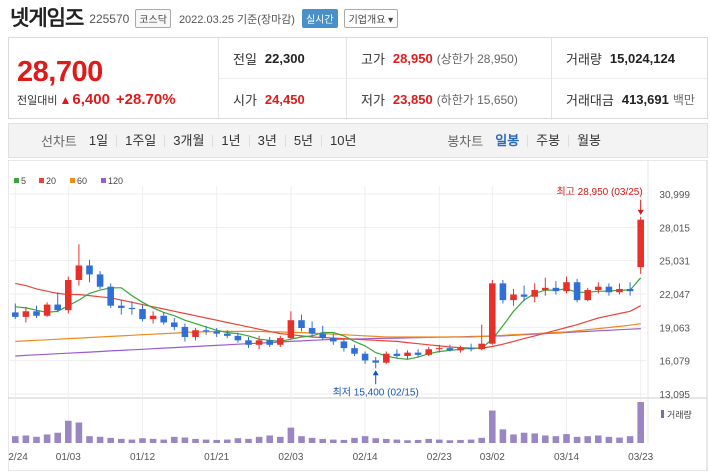 The height and width of the screenshot is (476, 710). What do you see at coordinates (584, 59) in the screenshot?
I see `stat-label: 거래량` at bounding box center [584, 59].